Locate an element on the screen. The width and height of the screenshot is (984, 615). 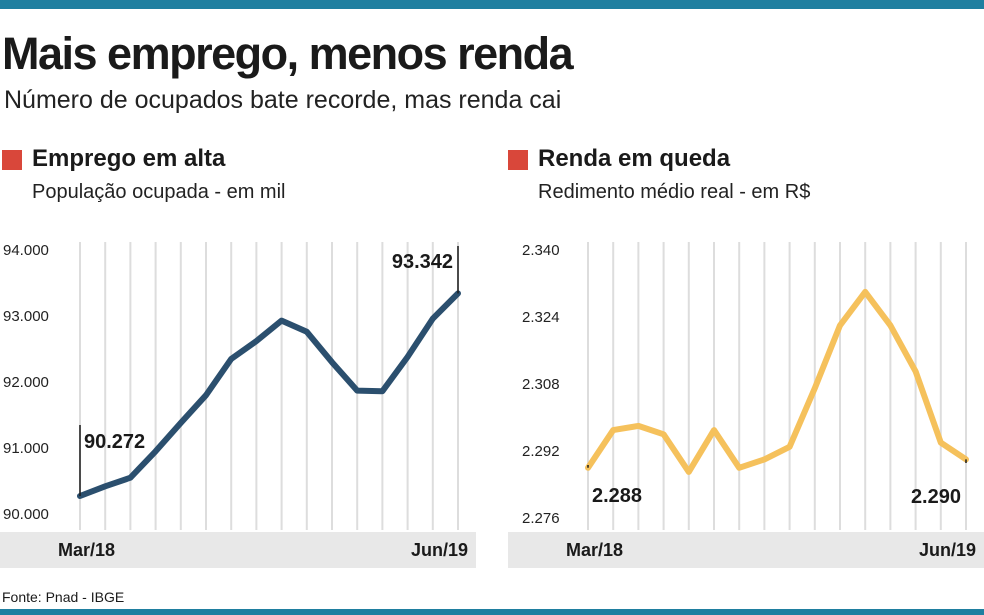
emprego-y-tick-label: 94.000 is located at coordinates (26, 250).